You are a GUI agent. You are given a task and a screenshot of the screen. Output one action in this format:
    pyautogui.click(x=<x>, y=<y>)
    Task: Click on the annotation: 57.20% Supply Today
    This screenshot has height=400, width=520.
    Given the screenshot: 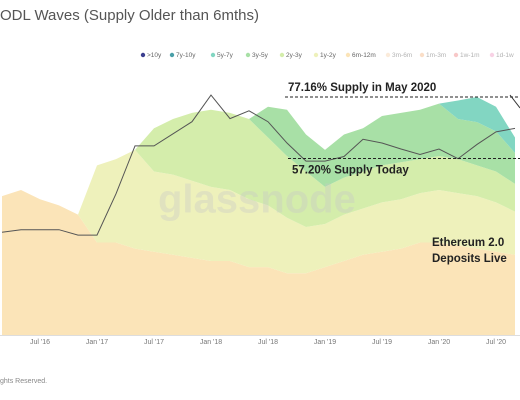 What is the action you would take?
    pyautogui.click(x=350, y=171)
    